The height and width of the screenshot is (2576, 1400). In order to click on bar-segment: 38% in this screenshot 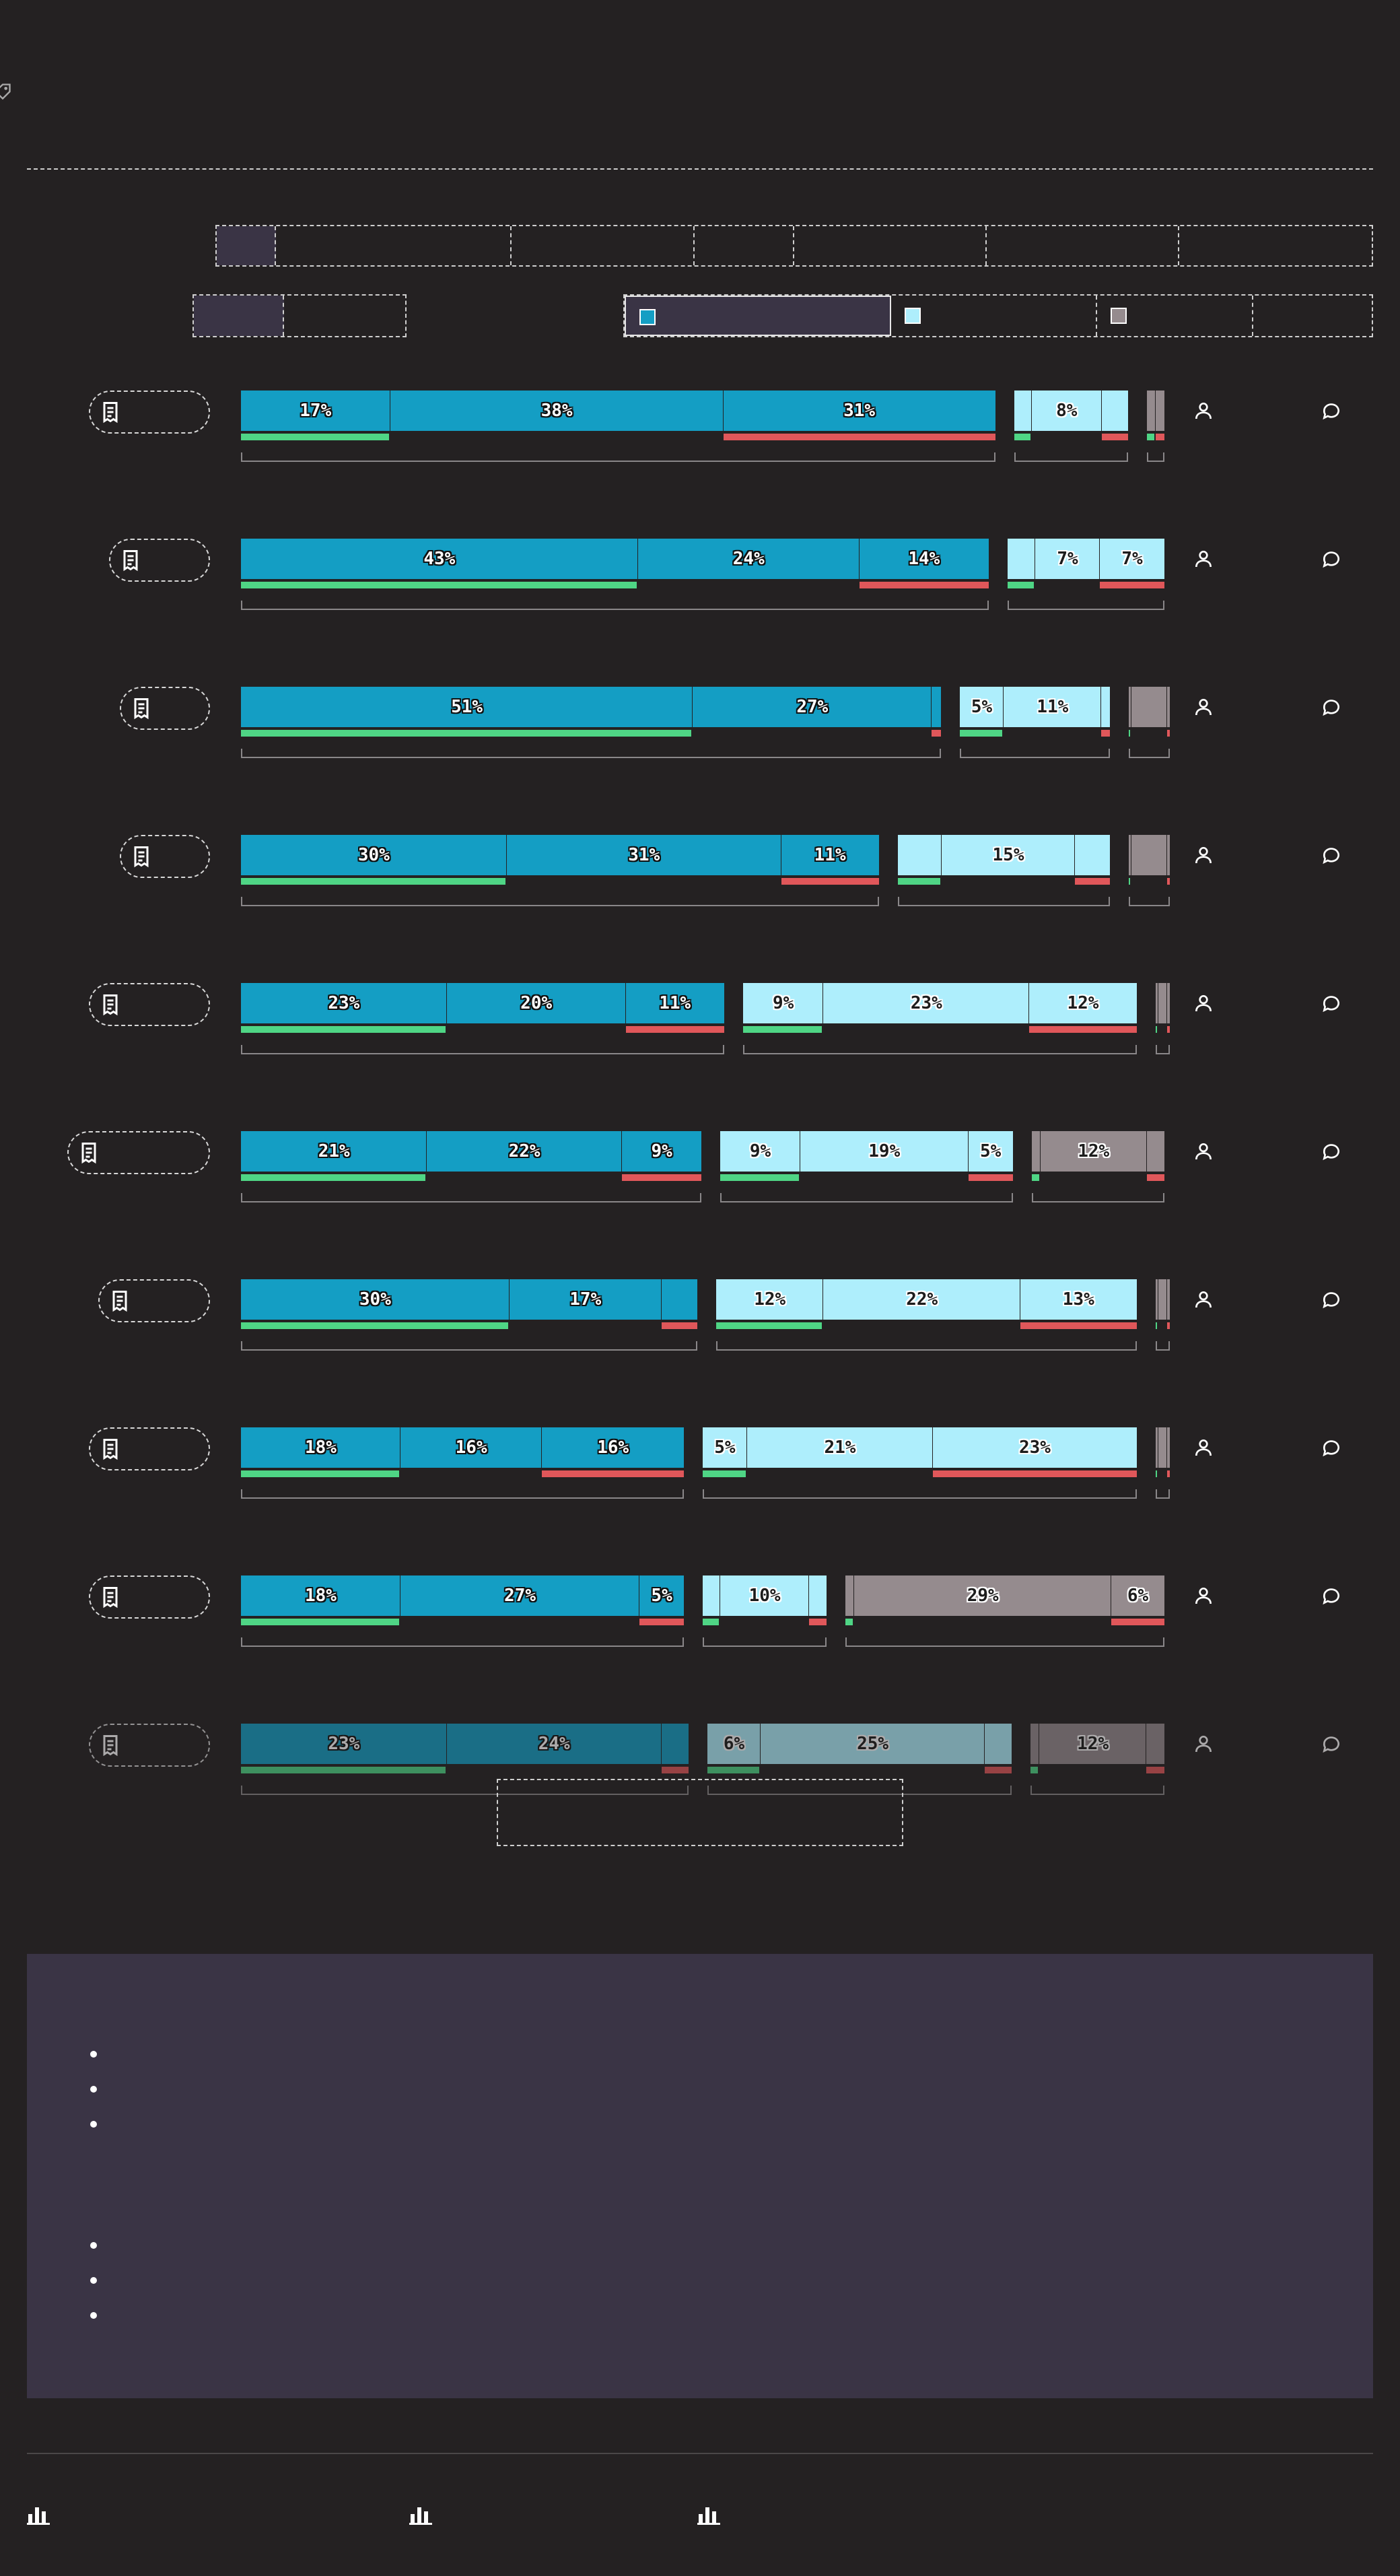, I will do `click(558, 411)`.